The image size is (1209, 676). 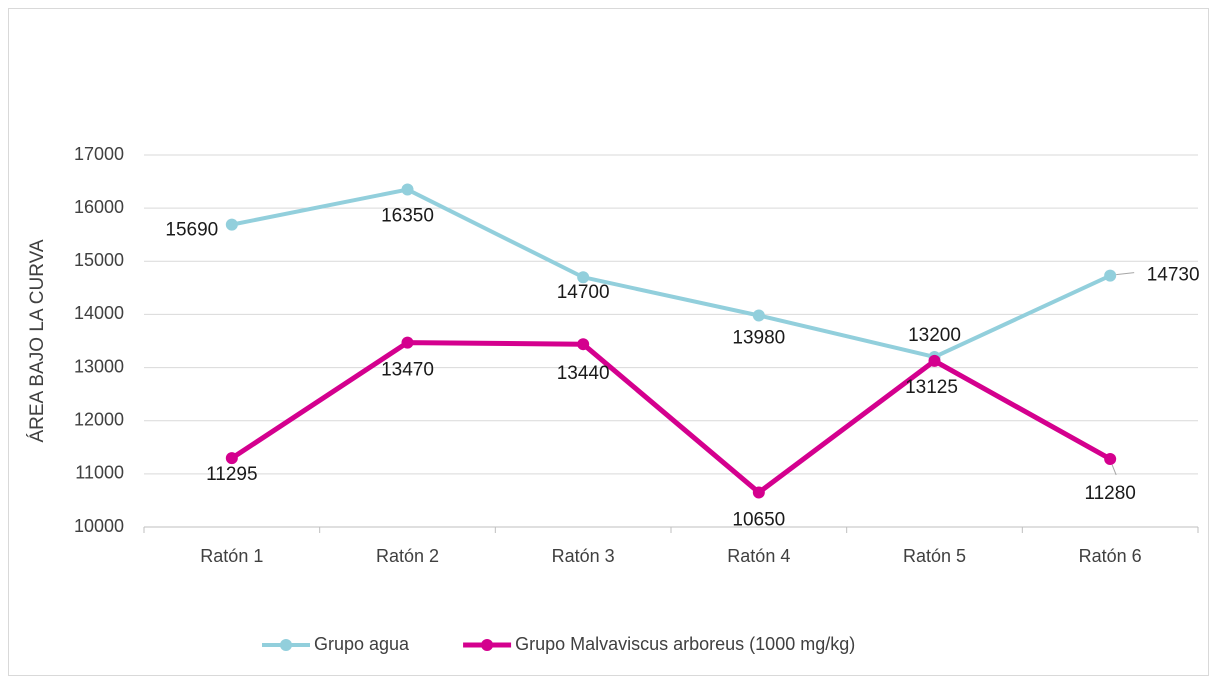 What do you see at coordinates (685, 644) in the screenshot?
I see `legend-label: Grupo Malvaviscus arboreus (1000 mg/kg)` at bounding box center [685, 644].